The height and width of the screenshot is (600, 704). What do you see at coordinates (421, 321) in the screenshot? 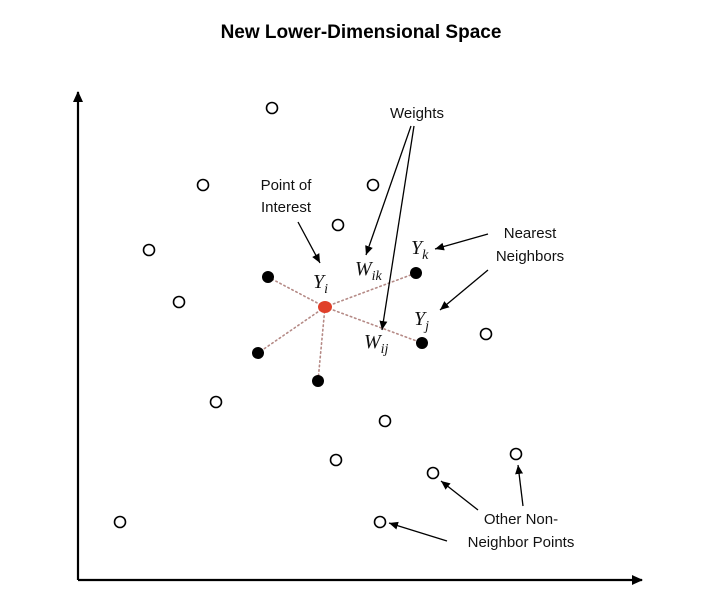
I see `yj-label: Yj` at bounding box center [421, 321].